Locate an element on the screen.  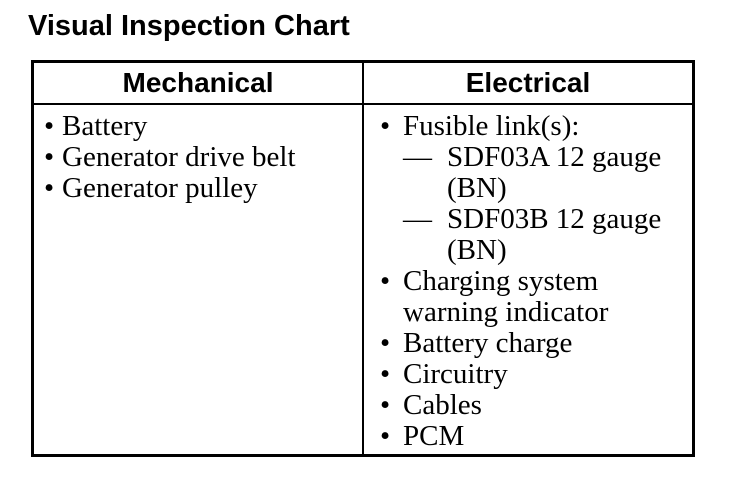
list-item-text: warning indicator is located at coordinates (506, 312).